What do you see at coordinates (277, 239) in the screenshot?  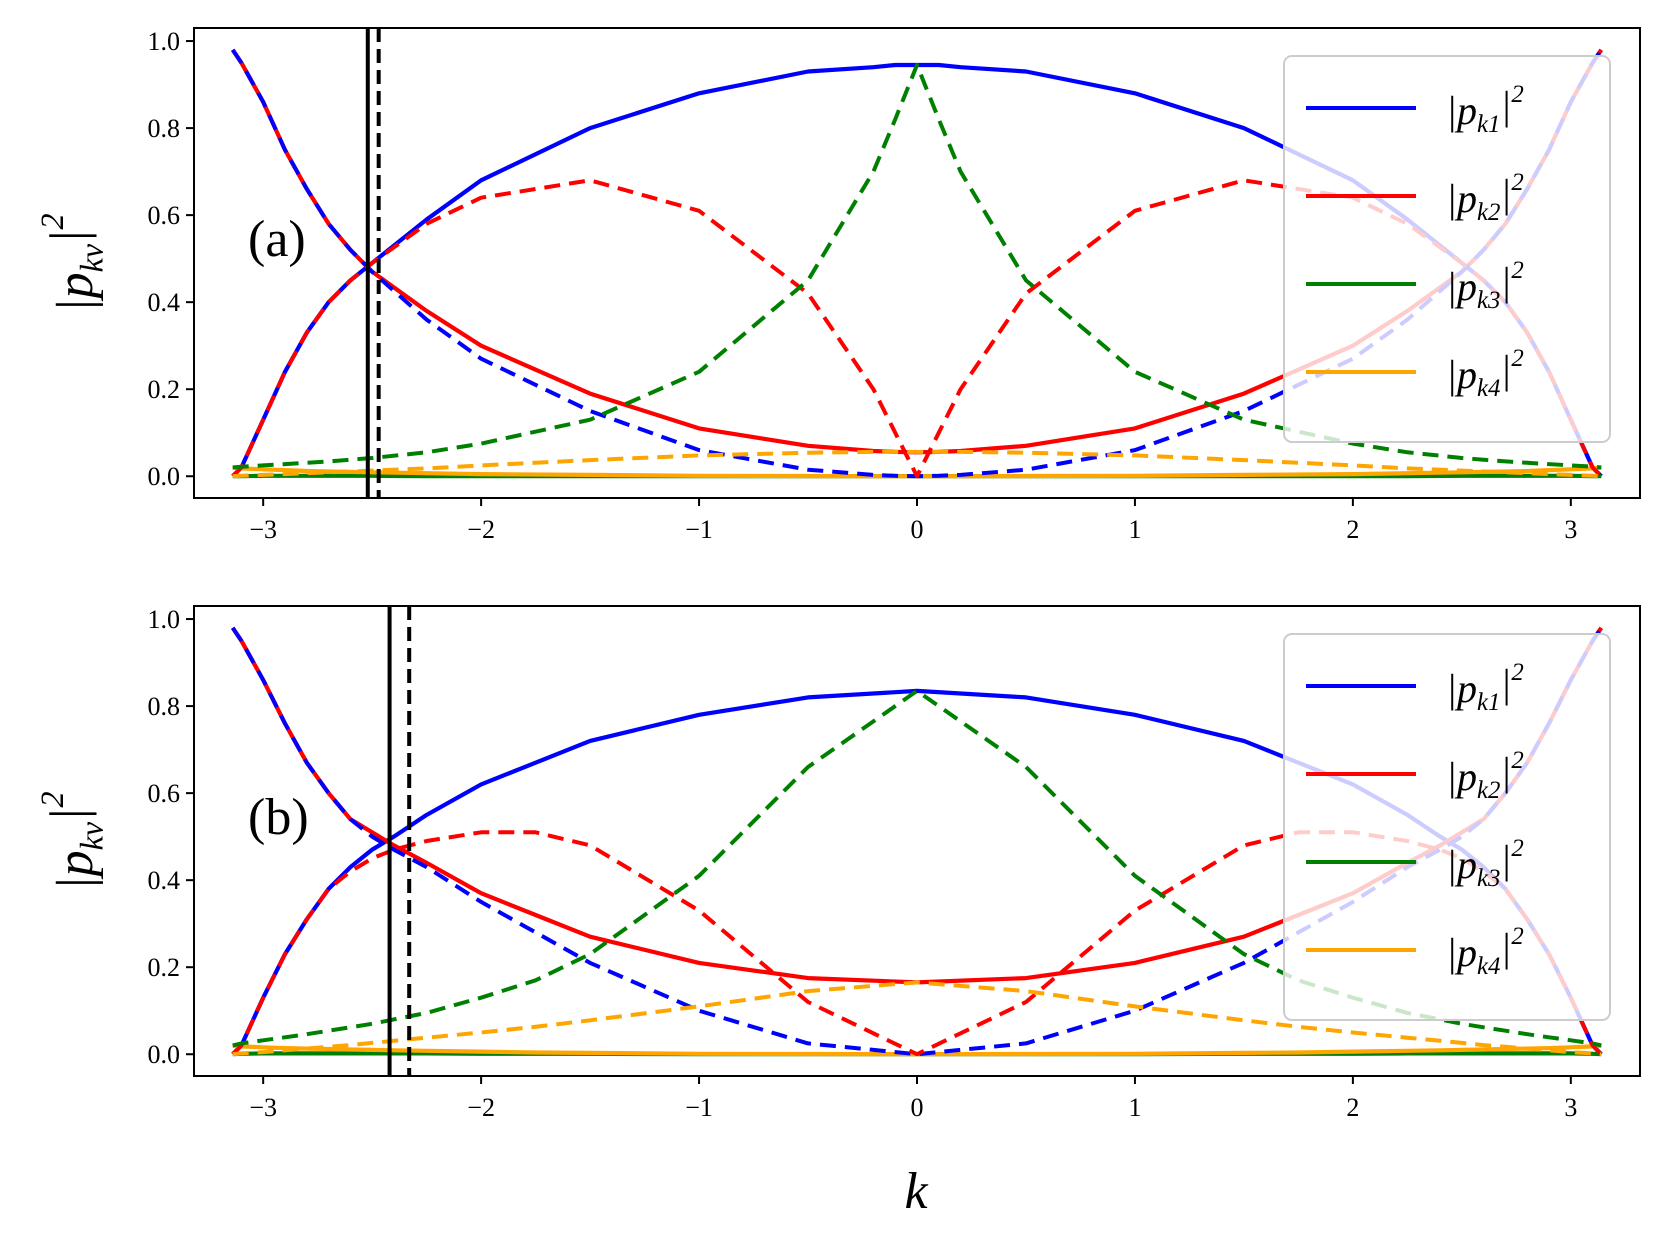 I see `panel-label: (a)` at bounding box center [277, 239].